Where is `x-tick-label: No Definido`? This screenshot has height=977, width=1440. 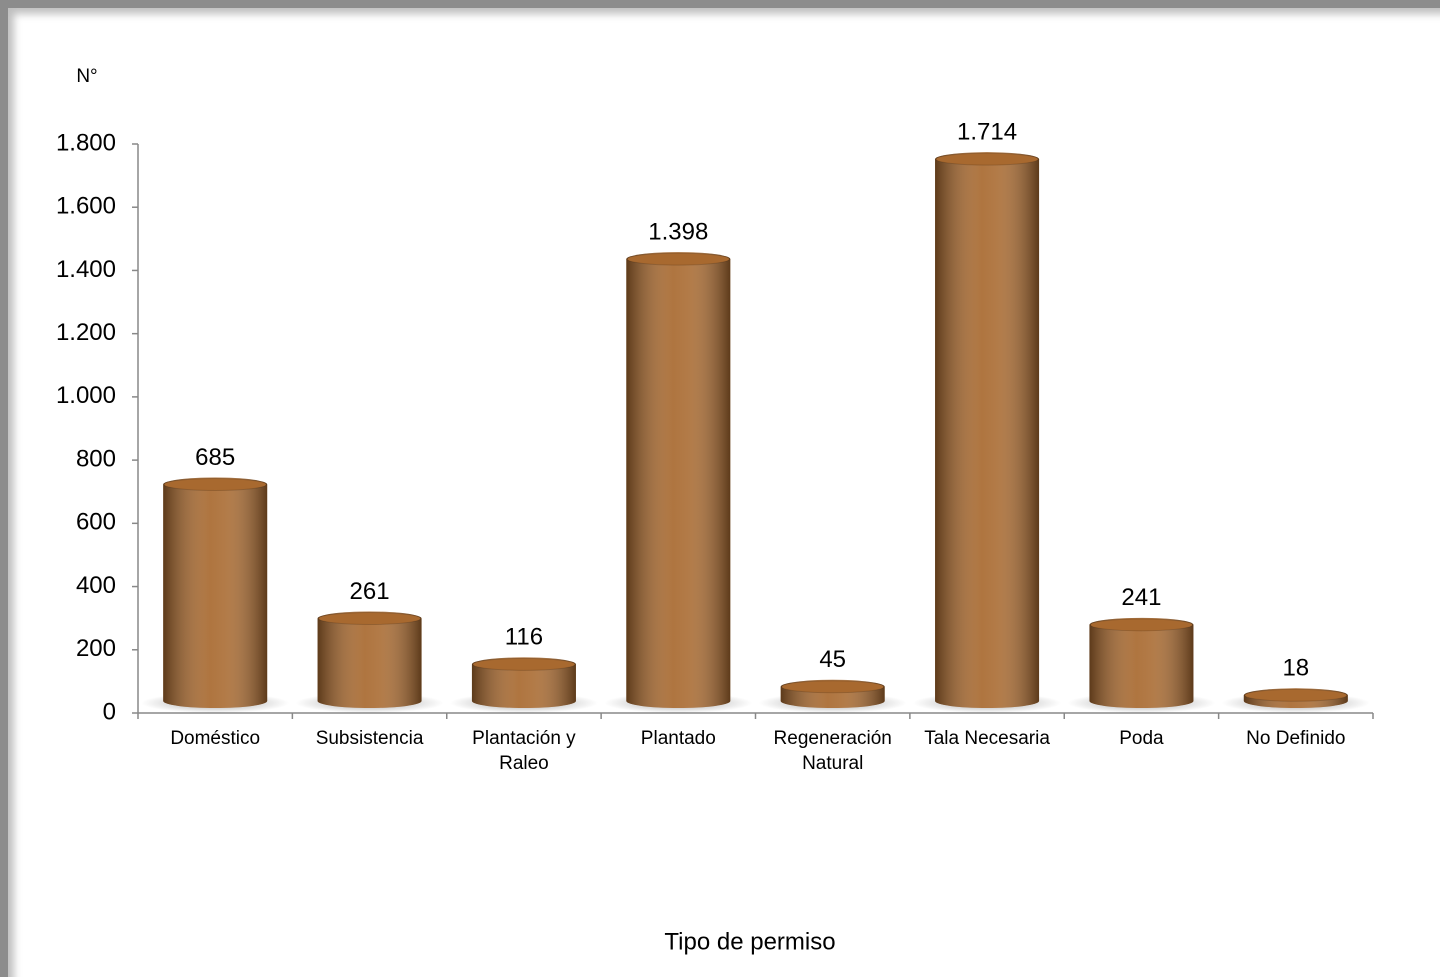 x-tick-label: No Definido is located at coordinates (1296, 738).